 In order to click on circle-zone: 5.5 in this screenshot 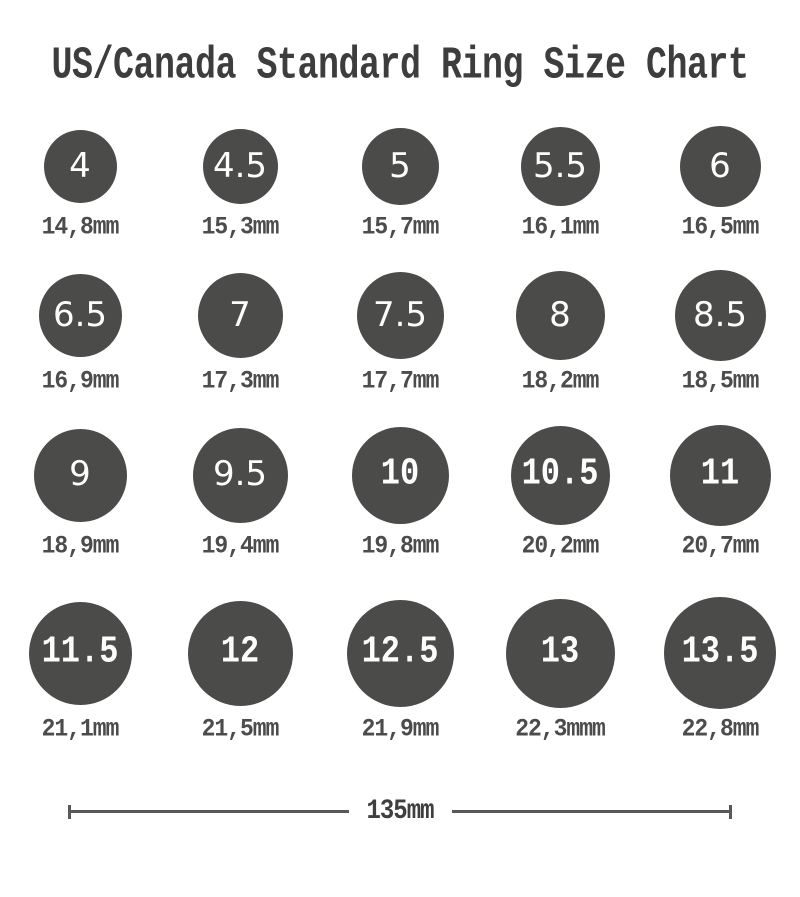, I will do `click(560, 166)`.